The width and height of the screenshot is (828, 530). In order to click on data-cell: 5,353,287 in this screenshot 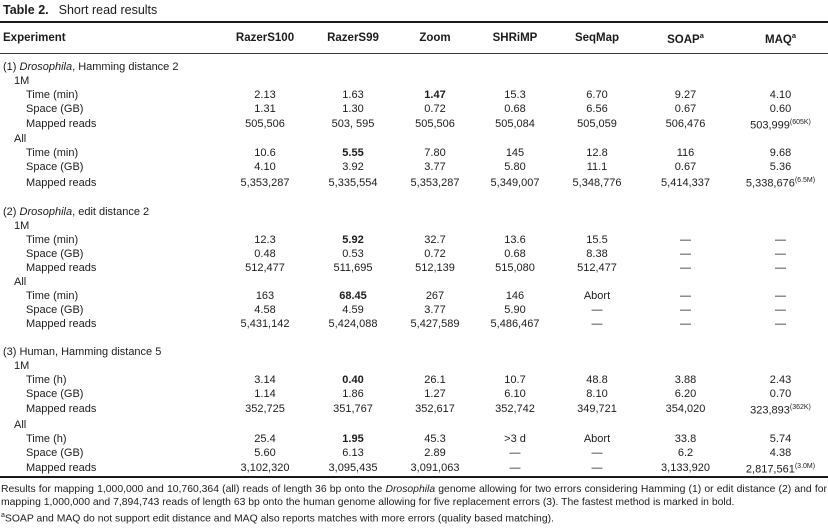, I will do `click(265, 182)`.